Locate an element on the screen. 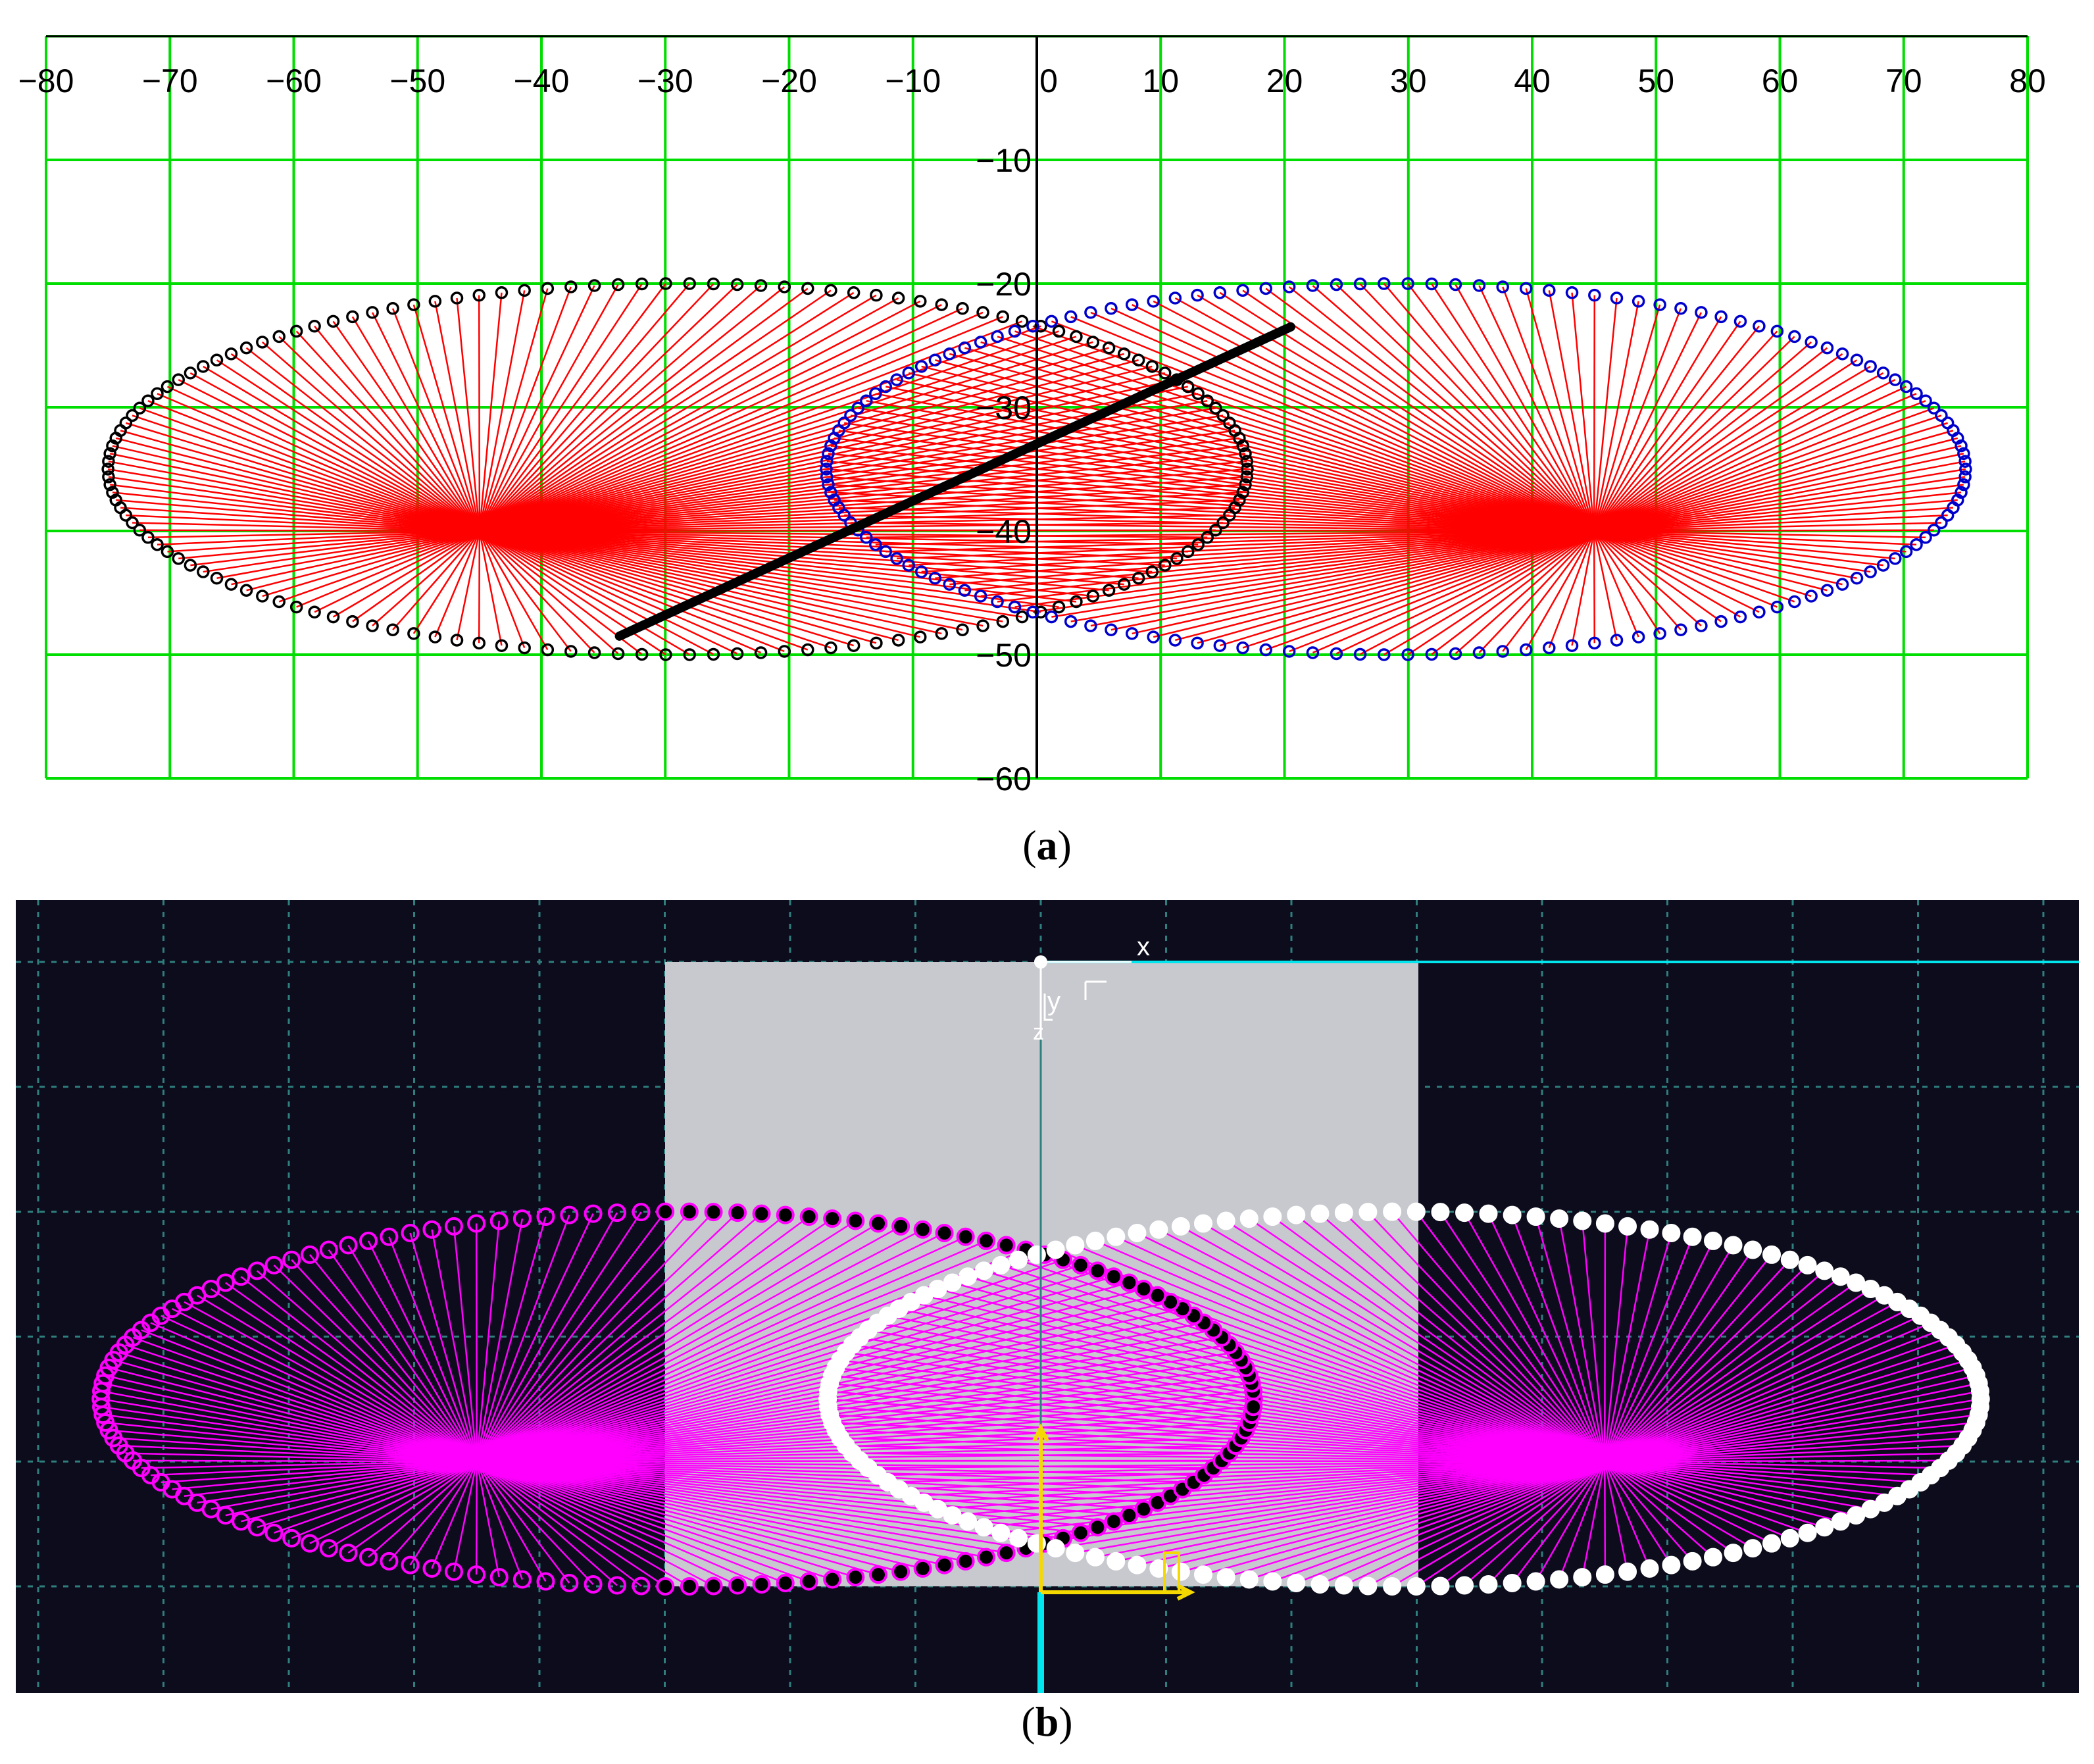 The image size is (2094, 1764). caption-a-letter: a is located at coordinates (1047, 845).